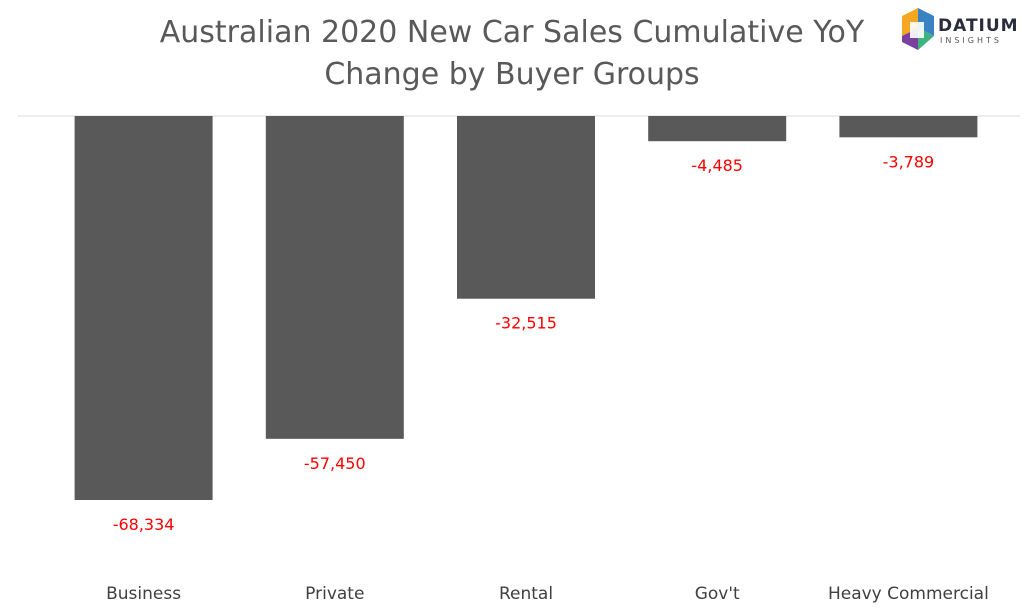  What do you see at coordinates (526, 207) in the screenshot?
I see `bar-rental` at bounding box center [526, 207].